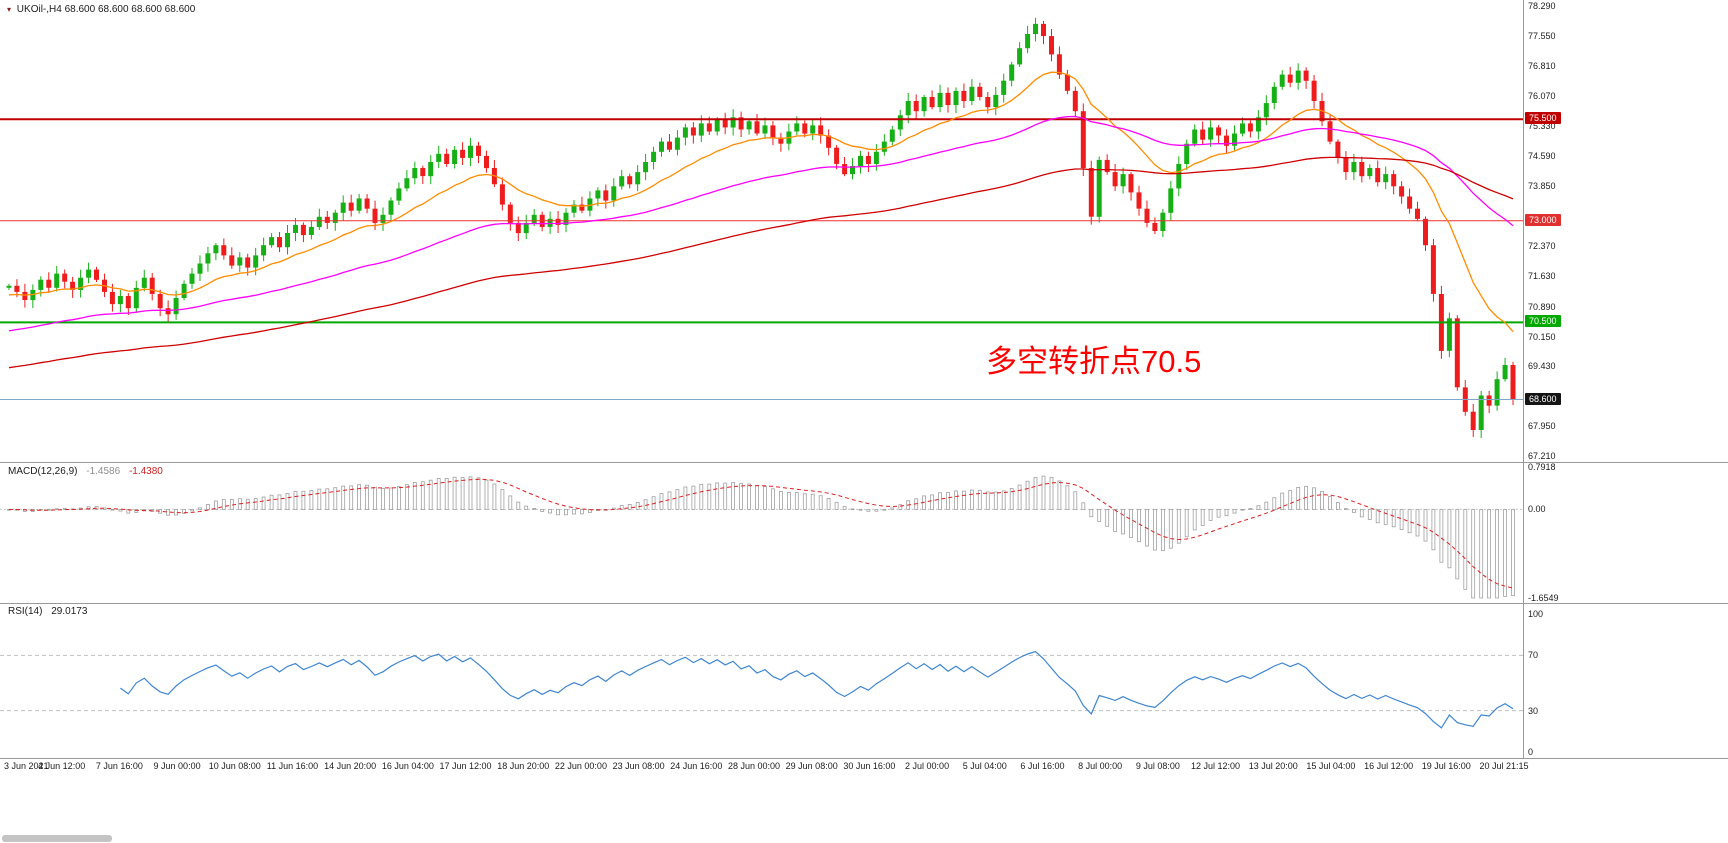  Describe the element at coordinates (43, 471) in the screenshot. I see `macd-name: MACD(12,26,9)` at that location.